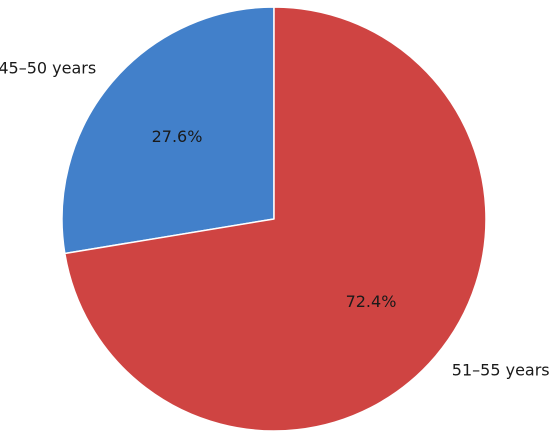  What do you see at coordinates (371, 301) in the screenshot?
I see `pie-slice-2-percent-label: 72.4%` at bounding box center [371, 301].